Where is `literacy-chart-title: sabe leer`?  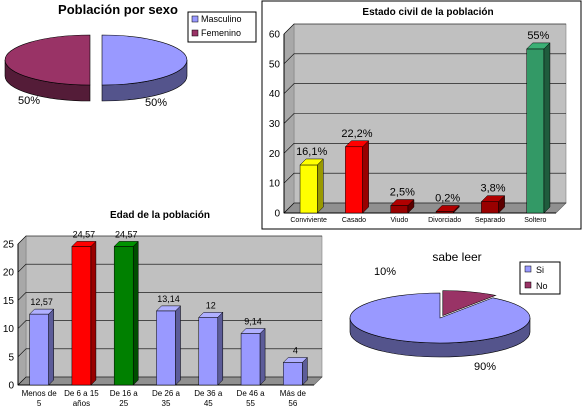
literacy-chart-title: sabe leer is located at coordinates (456, 257).